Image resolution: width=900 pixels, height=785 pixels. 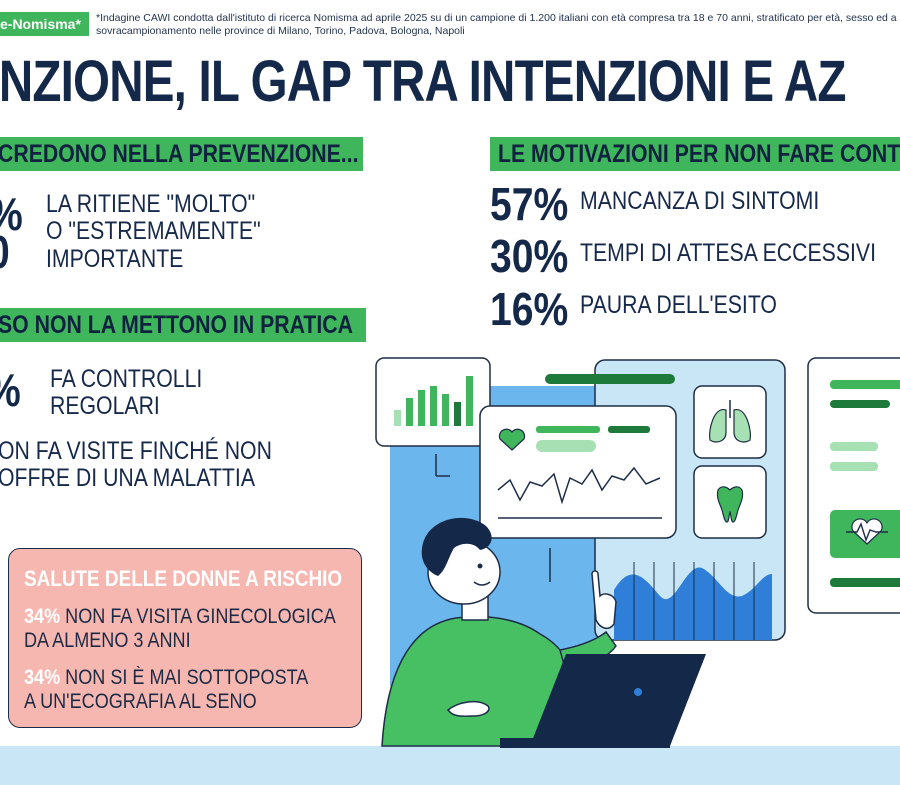 I want to click on stat-text-line: FA CONTROLLI, so click(x=126, y=379).